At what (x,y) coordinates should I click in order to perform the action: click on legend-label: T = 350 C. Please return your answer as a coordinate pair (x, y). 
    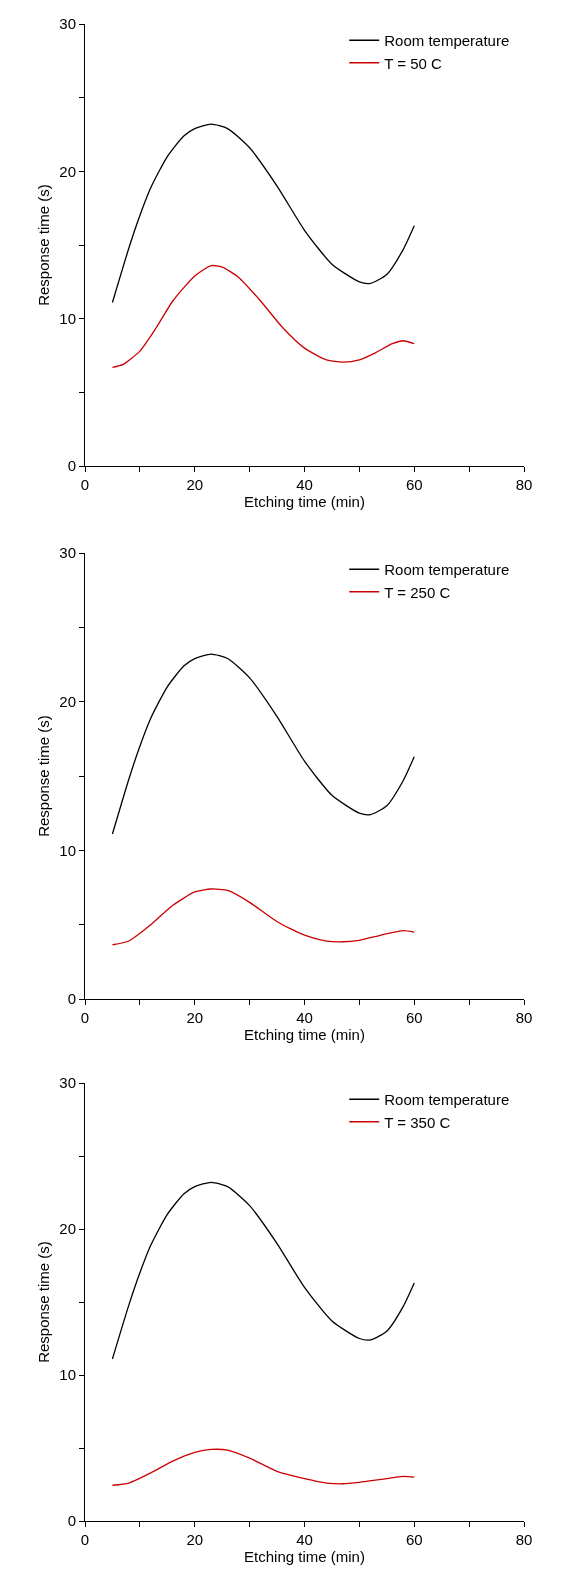
    Looking at the image, I should click on (417, 1122).